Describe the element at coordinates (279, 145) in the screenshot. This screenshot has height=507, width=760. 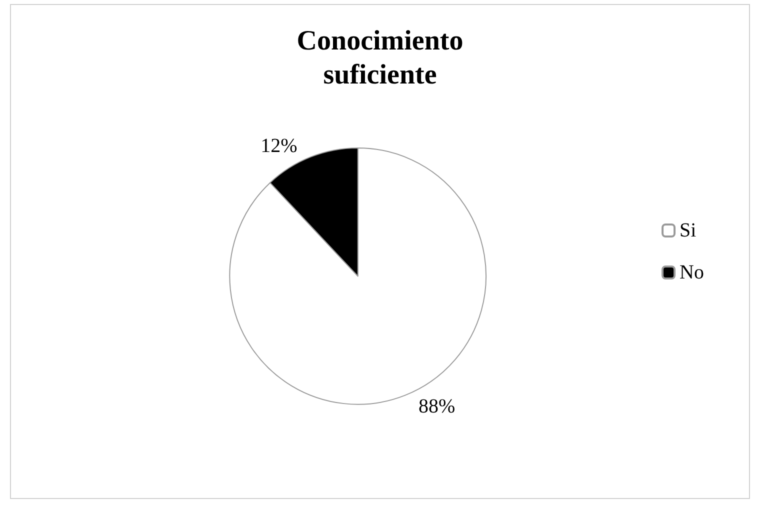
I see `data-label: 12%` at that location.